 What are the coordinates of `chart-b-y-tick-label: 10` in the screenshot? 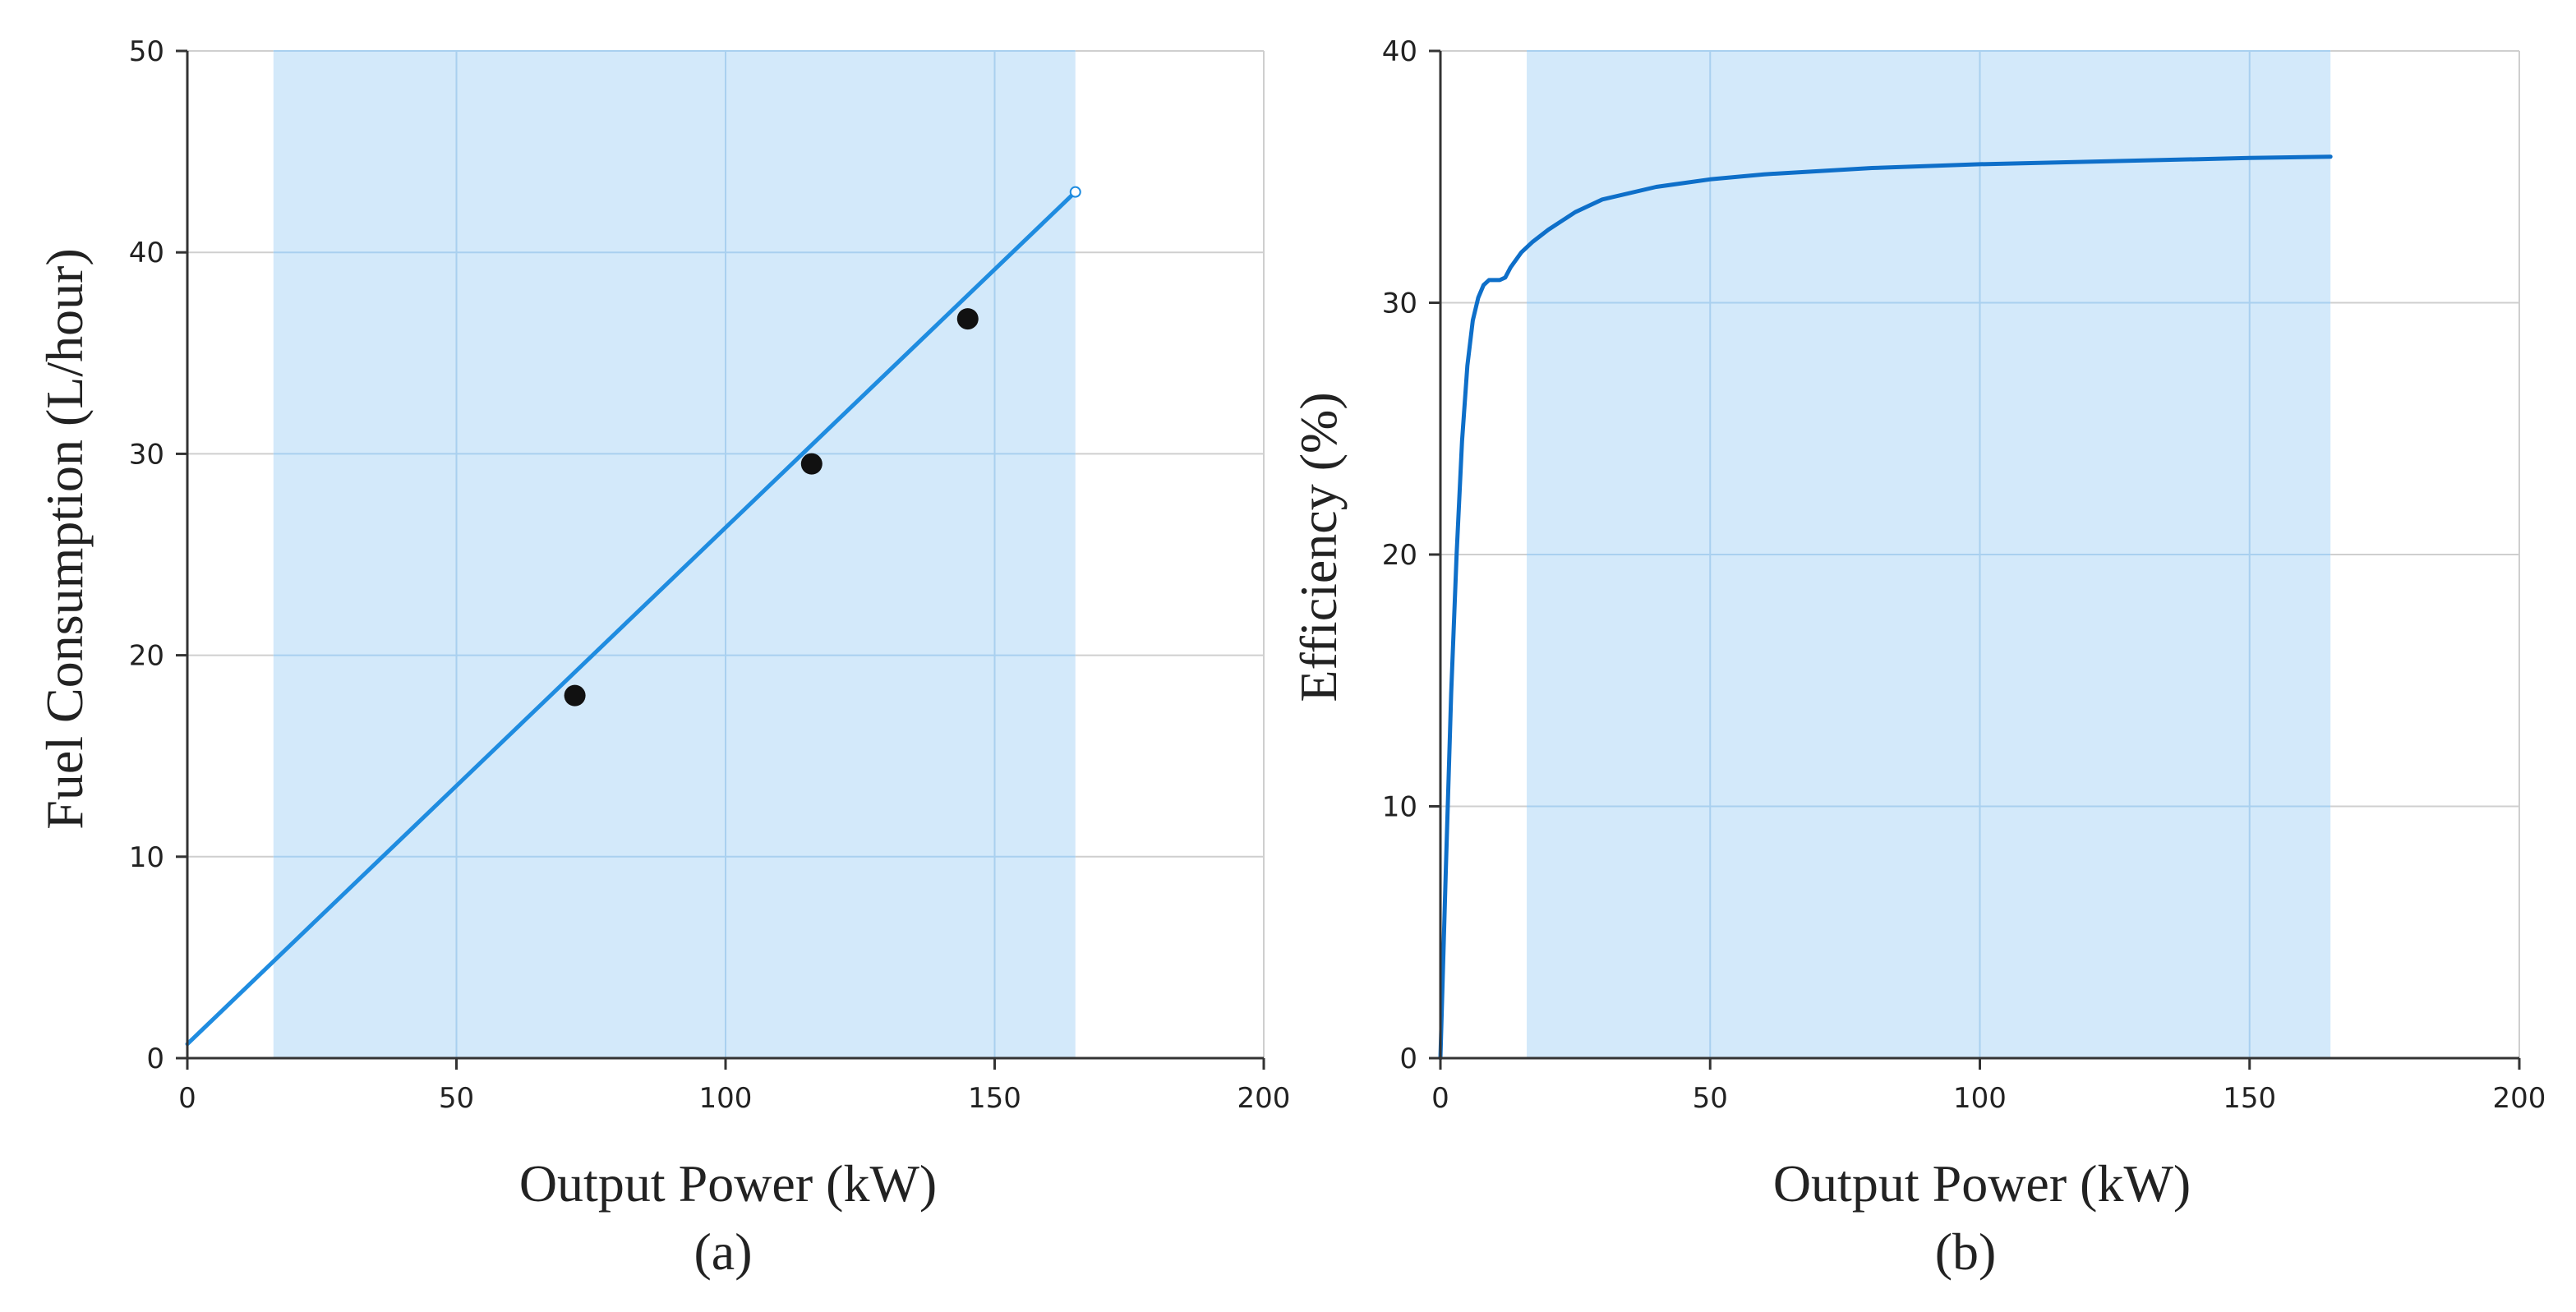 It's located at (1399, 807).